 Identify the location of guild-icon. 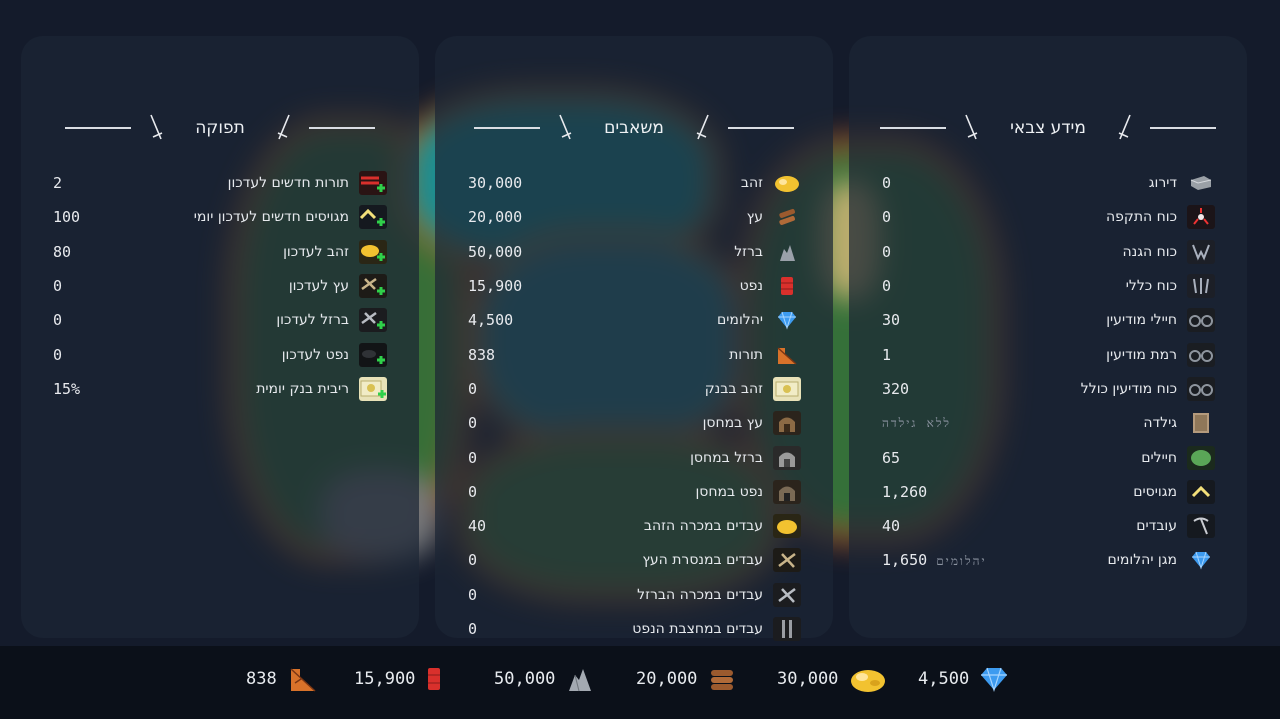
(1201, 423).